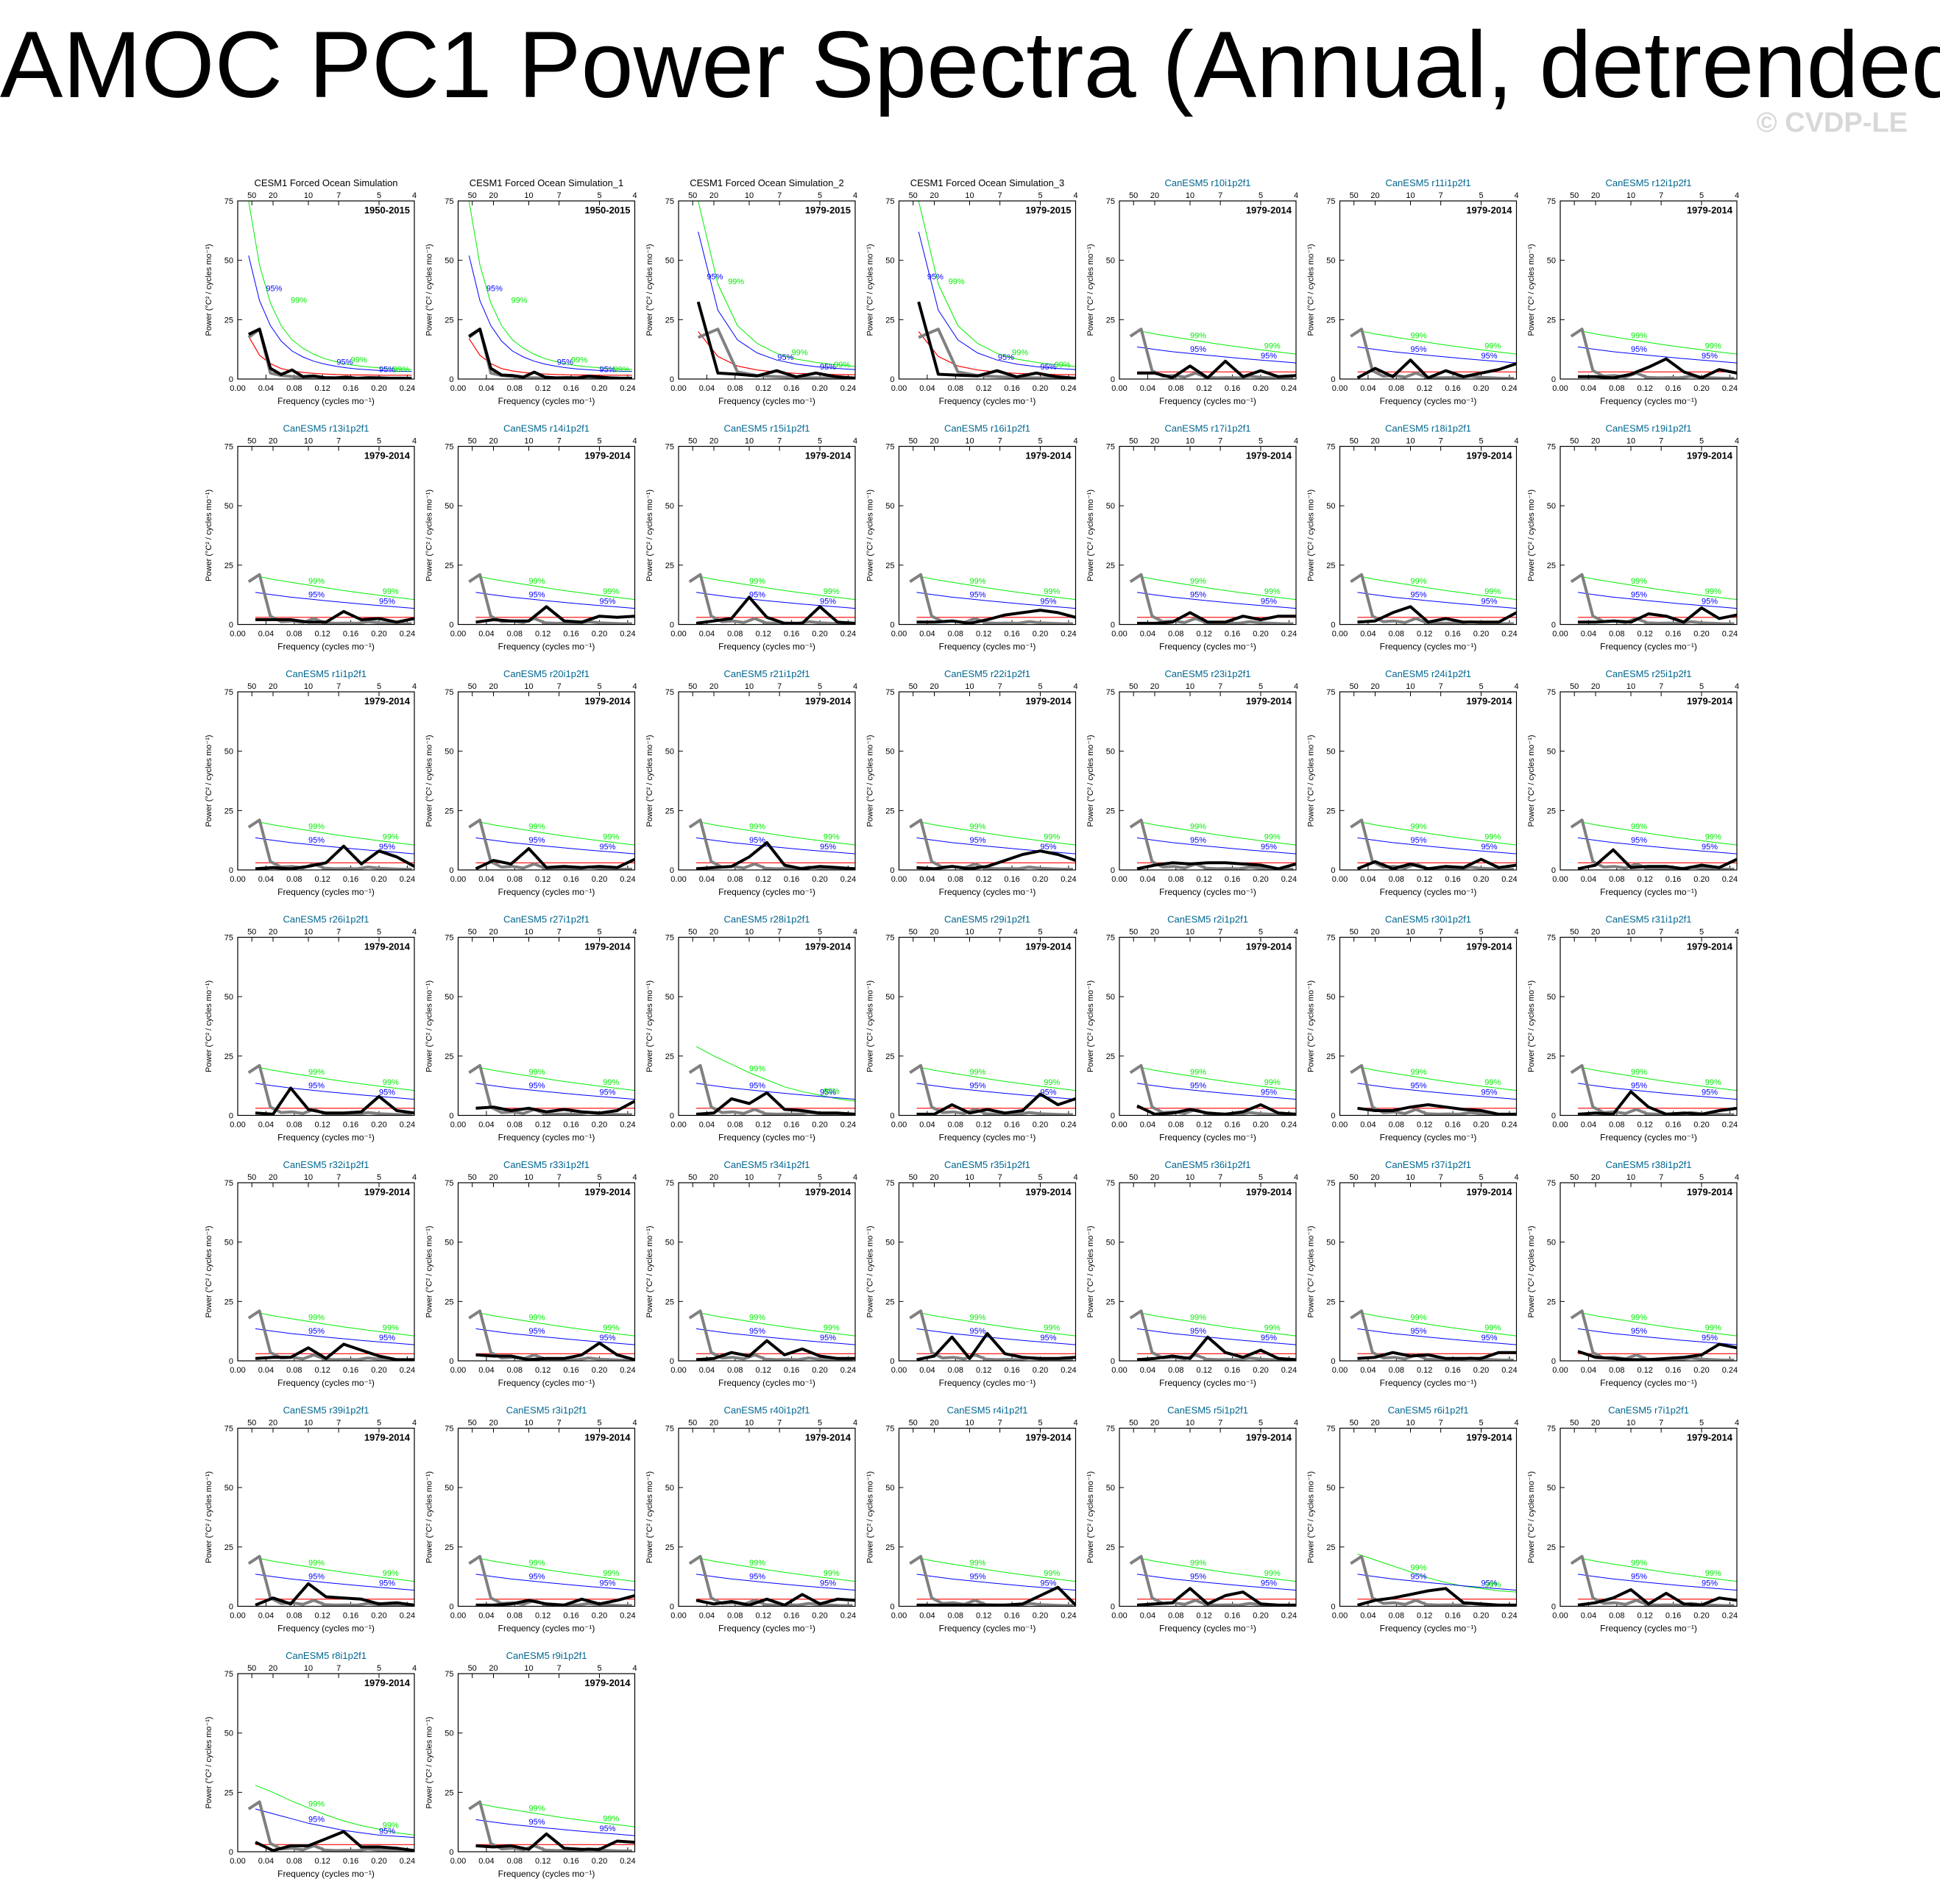 The height and width of the screenshot is (1904, 1940). What do you see at coordinates (892, 1116) in the screenshot?
I see `y-tick-label: 0` at bounding box center [892, 1116].